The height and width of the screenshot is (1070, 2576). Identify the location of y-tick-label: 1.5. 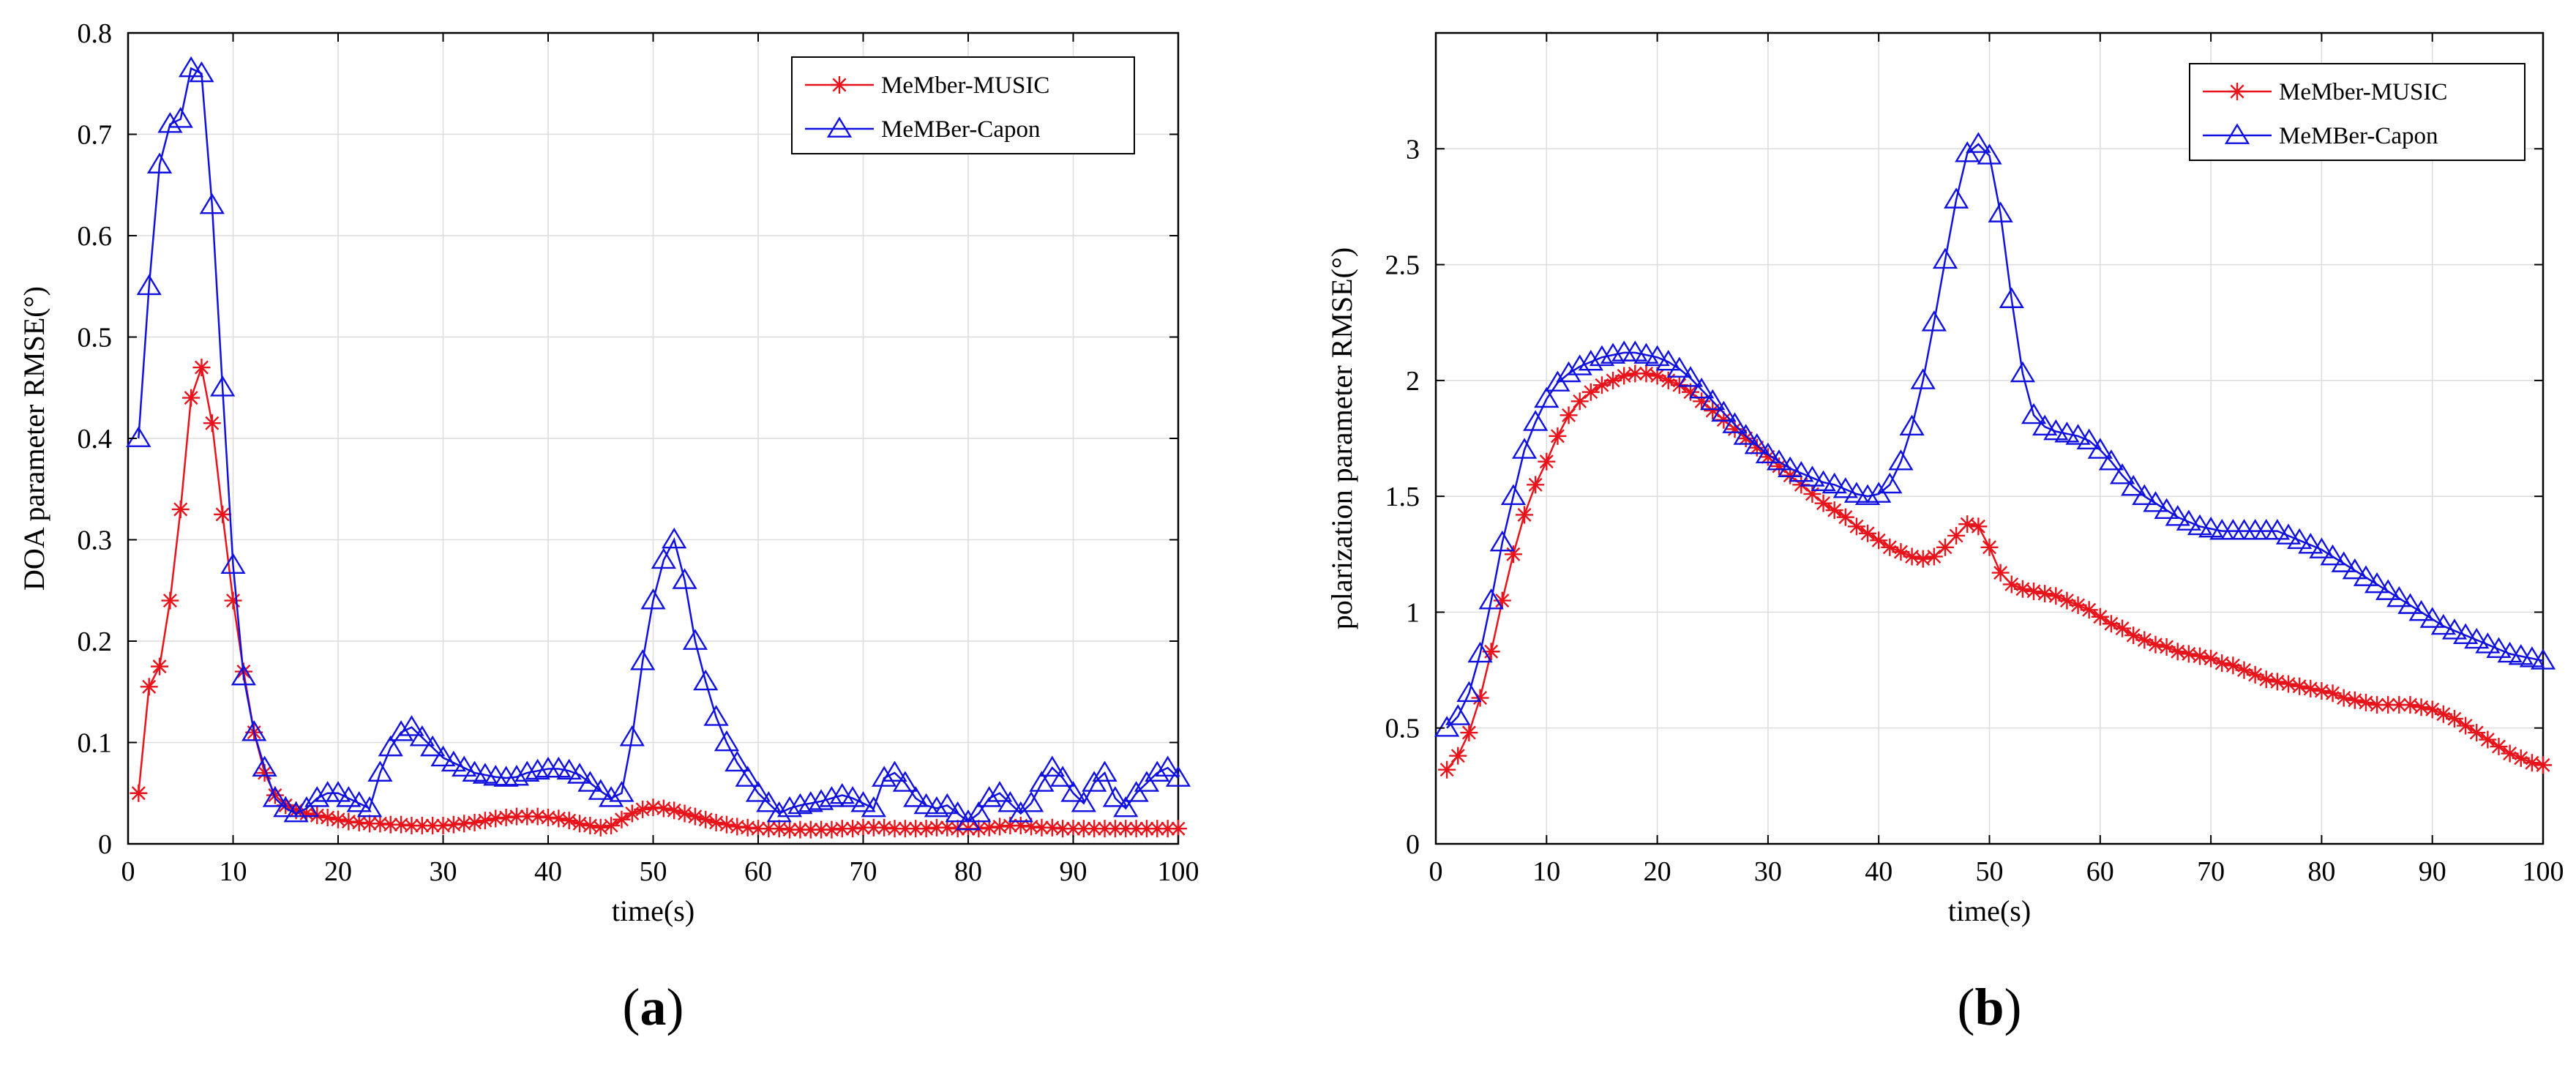
(1402, 497).